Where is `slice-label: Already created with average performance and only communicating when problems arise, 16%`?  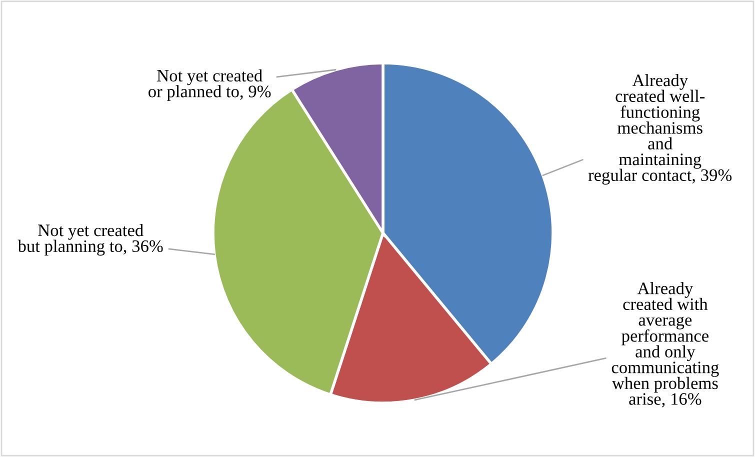 slice-label: Already created with average performance and only communicating when problems arise, 16% is located at coordinates (665, 345).